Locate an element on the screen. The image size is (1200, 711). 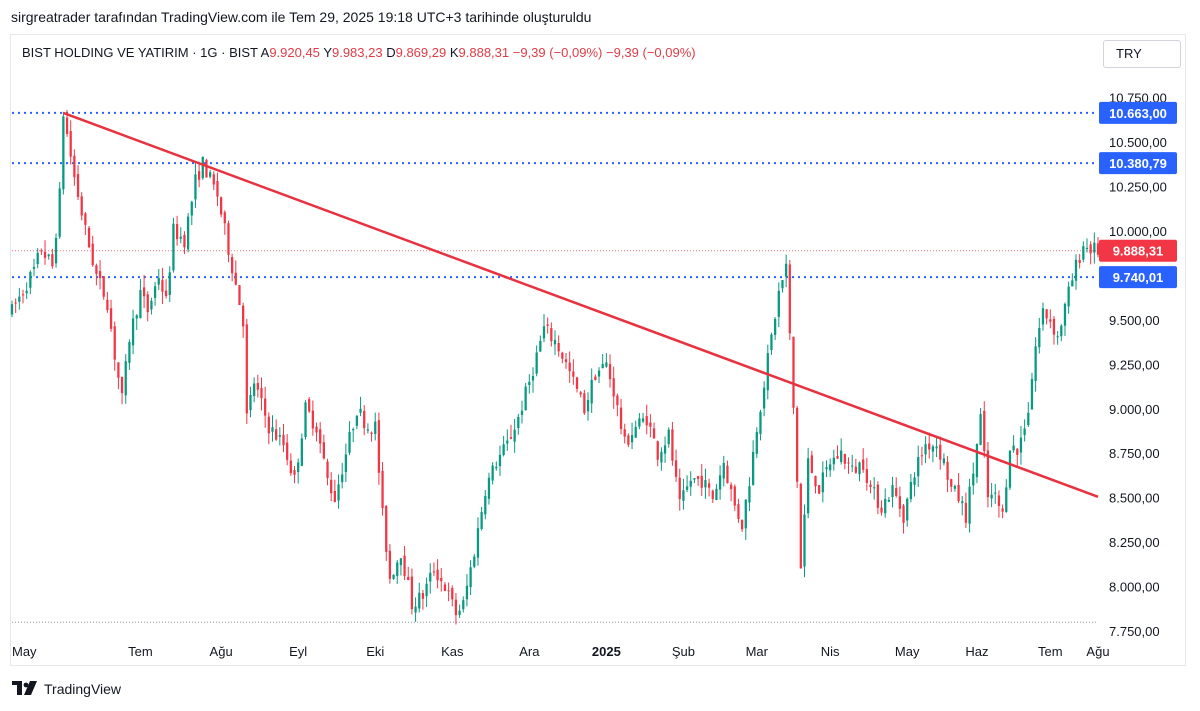
level-price-tag-text: 10.380,79 is located at coordinates (1138, 163).